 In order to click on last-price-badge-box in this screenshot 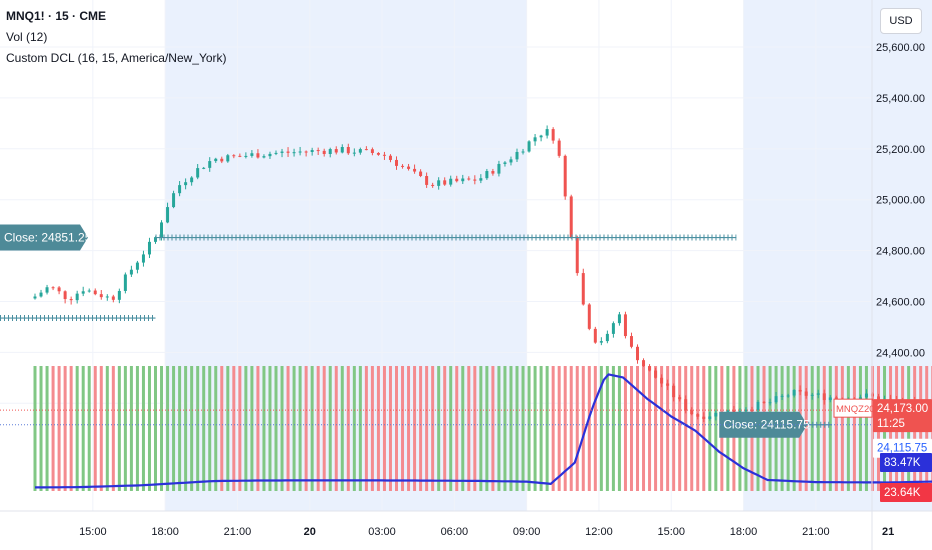, I will do `click(902, 416)`.